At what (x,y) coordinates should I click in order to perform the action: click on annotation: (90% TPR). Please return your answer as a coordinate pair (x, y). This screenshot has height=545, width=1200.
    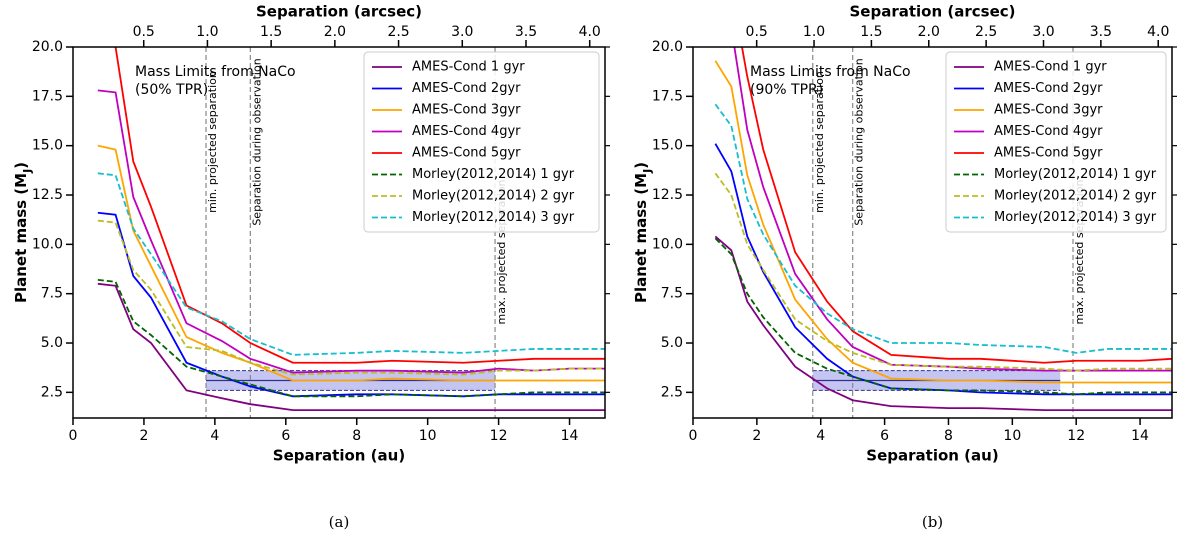
    Looking at the image, I should click on (786, 90).